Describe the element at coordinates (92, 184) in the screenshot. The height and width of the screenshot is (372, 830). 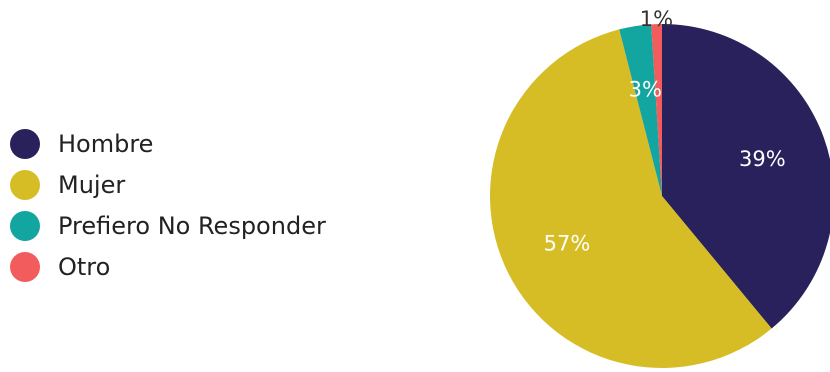
I see `legend-label-mujer: Mujer` at that location.